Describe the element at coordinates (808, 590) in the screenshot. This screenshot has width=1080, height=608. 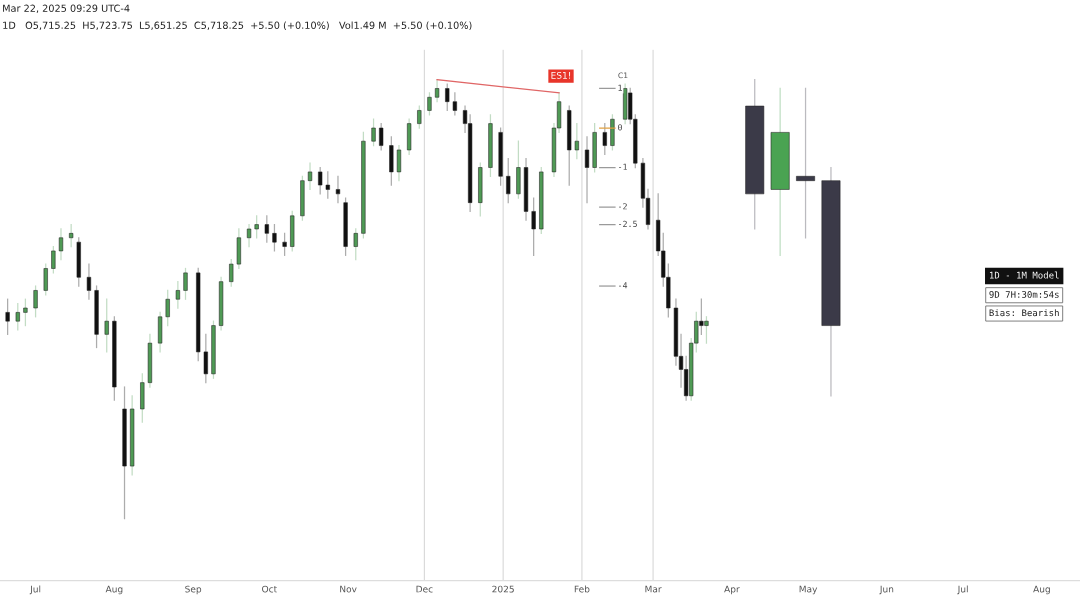
I see `x-tick-label: May` at that location.